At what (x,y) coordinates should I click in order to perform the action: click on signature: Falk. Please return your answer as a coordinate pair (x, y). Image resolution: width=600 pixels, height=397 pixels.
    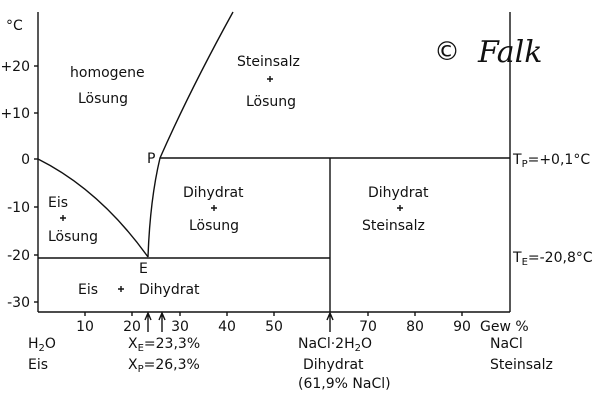
    Looking at the image, I should click on (509, 52).